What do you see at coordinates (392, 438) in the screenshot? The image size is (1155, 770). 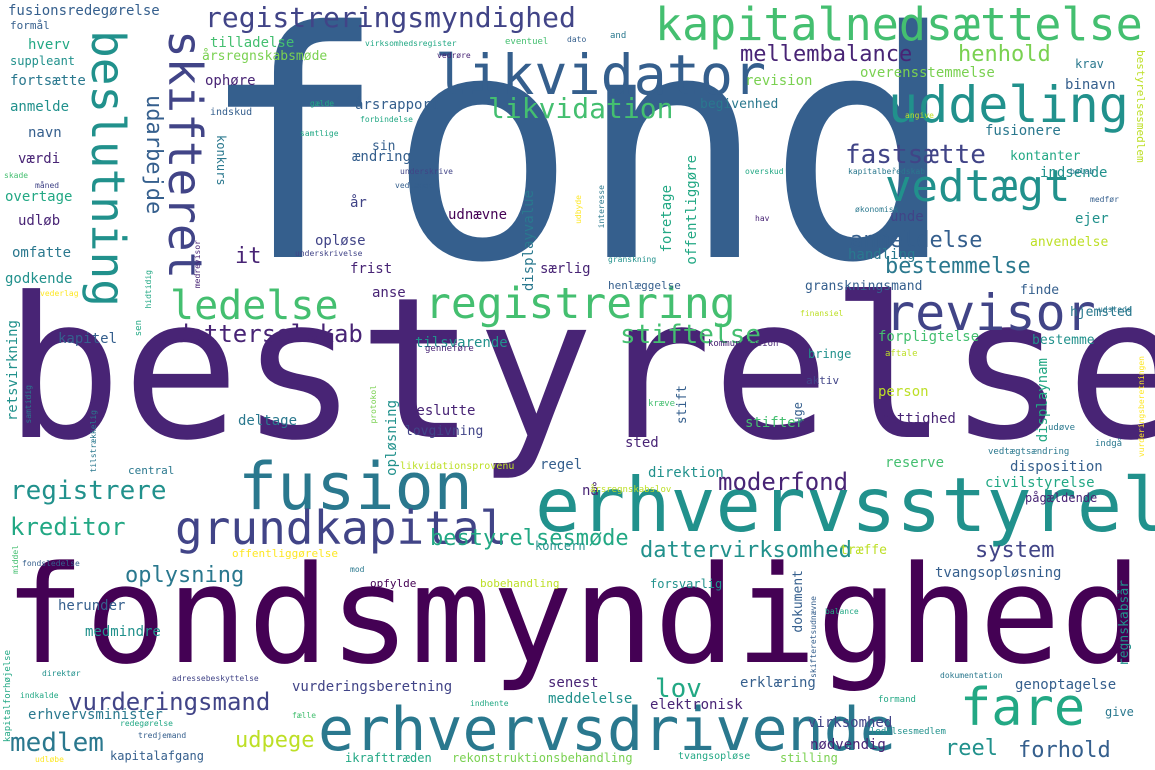 I see `cloud-word: opløsning` at bounding box center [392, 438].